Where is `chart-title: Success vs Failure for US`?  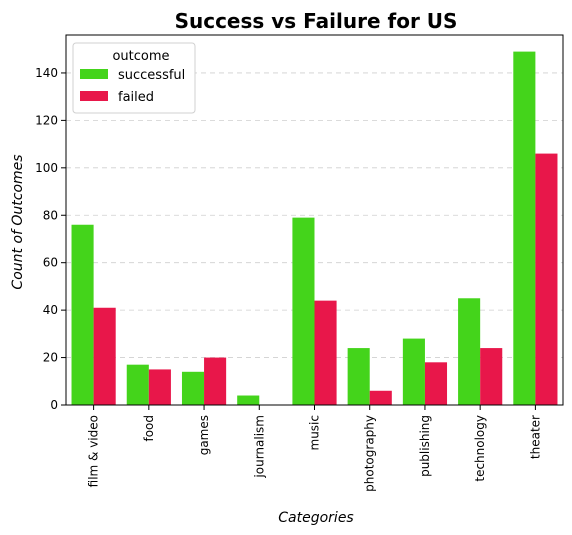
chart-title: Success vs Failure for US is located at coordinates (316, 21).